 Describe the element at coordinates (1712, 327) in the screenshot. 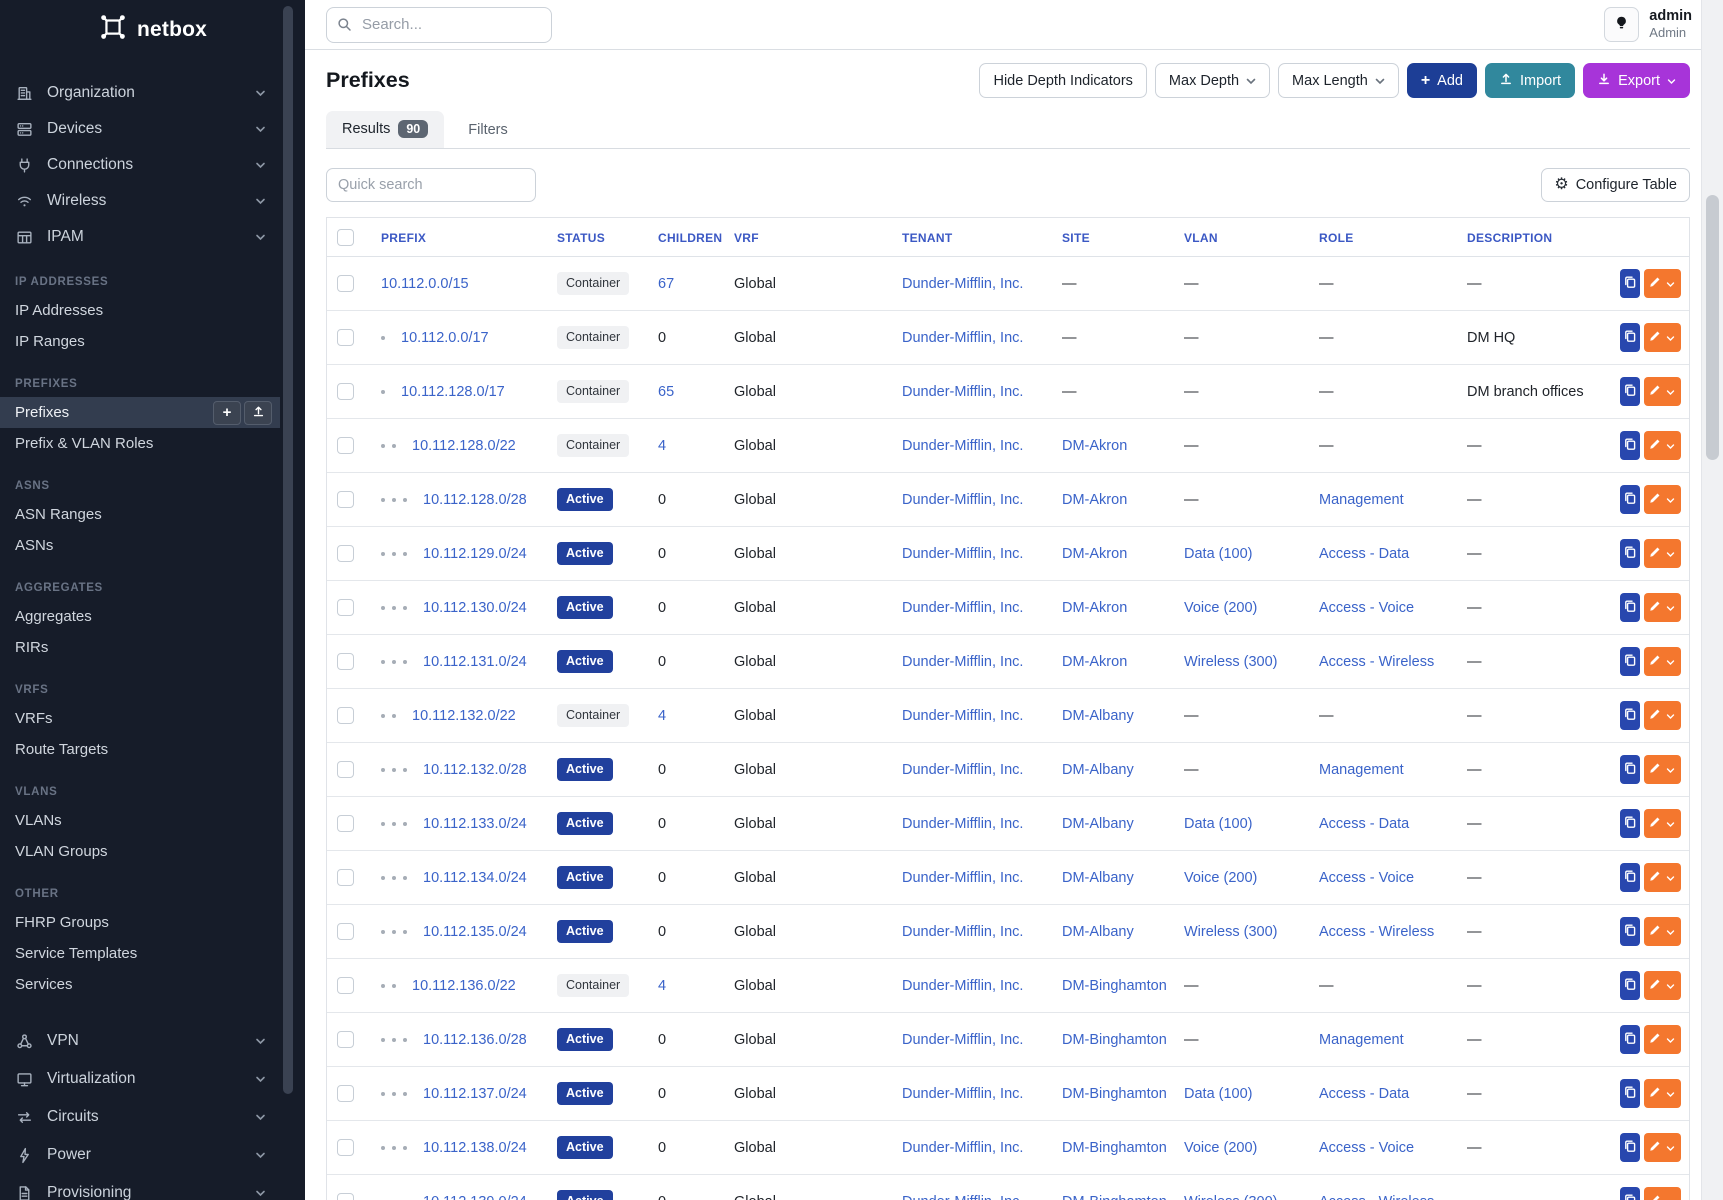

I see `page-scrollbar-thumb` at that location.